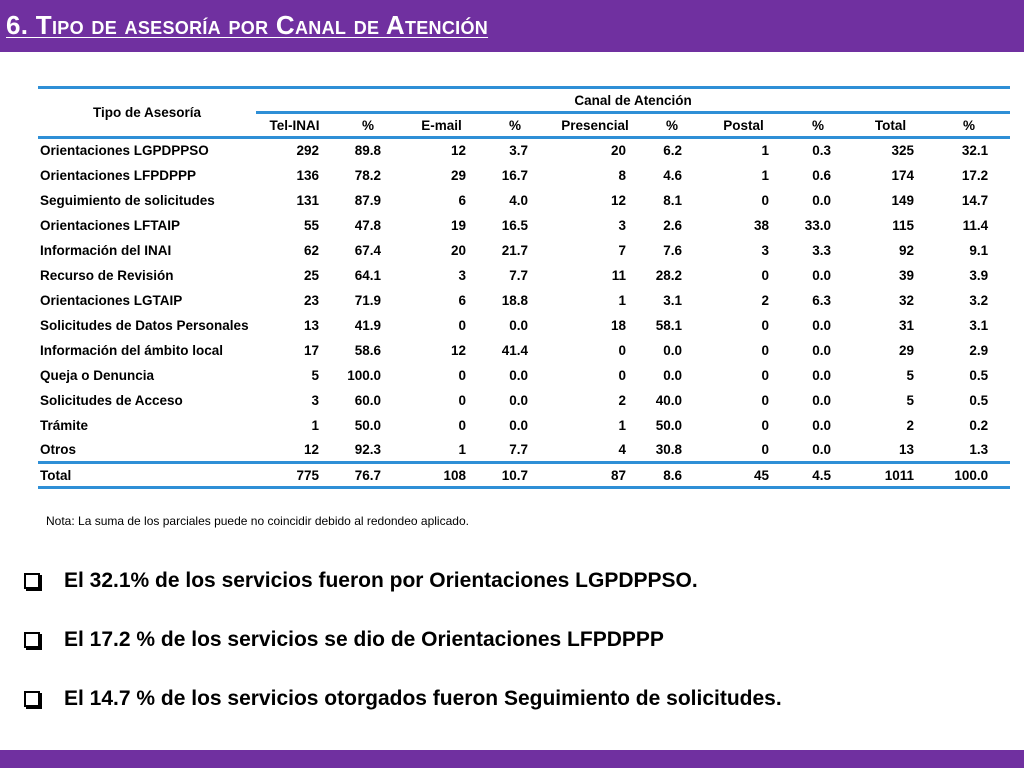 This screenshot has width=1024, height=768. What do you see at coordinates (743, 475) in the screenshot?
I see `table-cell: 45` at bounding box center [743, 475].